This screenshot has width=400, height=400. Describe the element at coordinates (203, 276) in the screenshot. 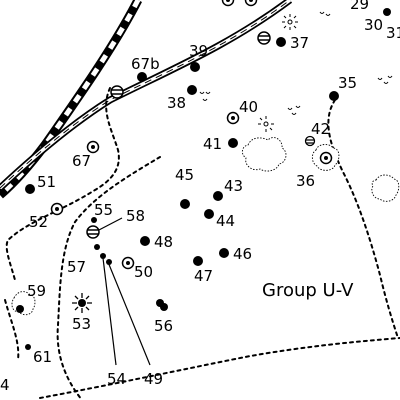

I see `label-47: 47` at that location.